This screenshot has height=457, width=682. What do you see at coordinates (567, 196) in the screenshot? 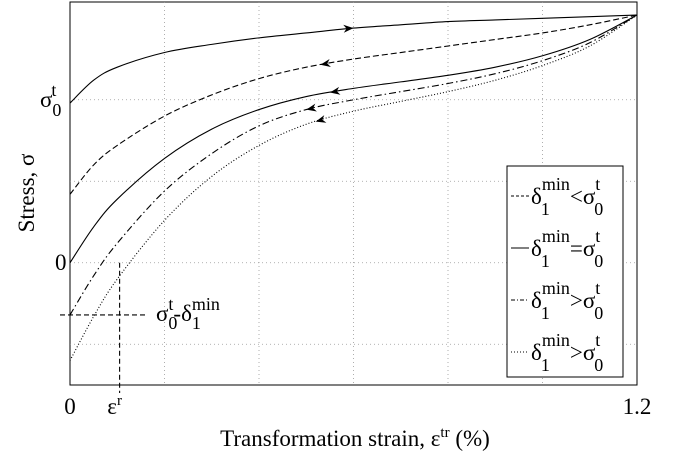
I see `legend-entry-label: δmin 1 <σt 0` at bounding box center [567, 196].